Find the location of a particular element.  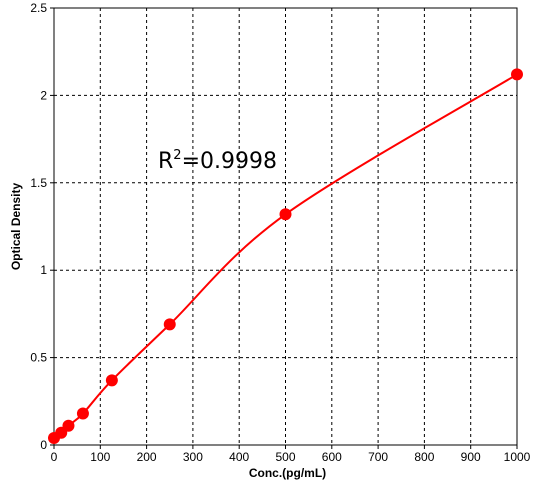

y-tick-label: 0.5 is located at coordinates (38, 358).